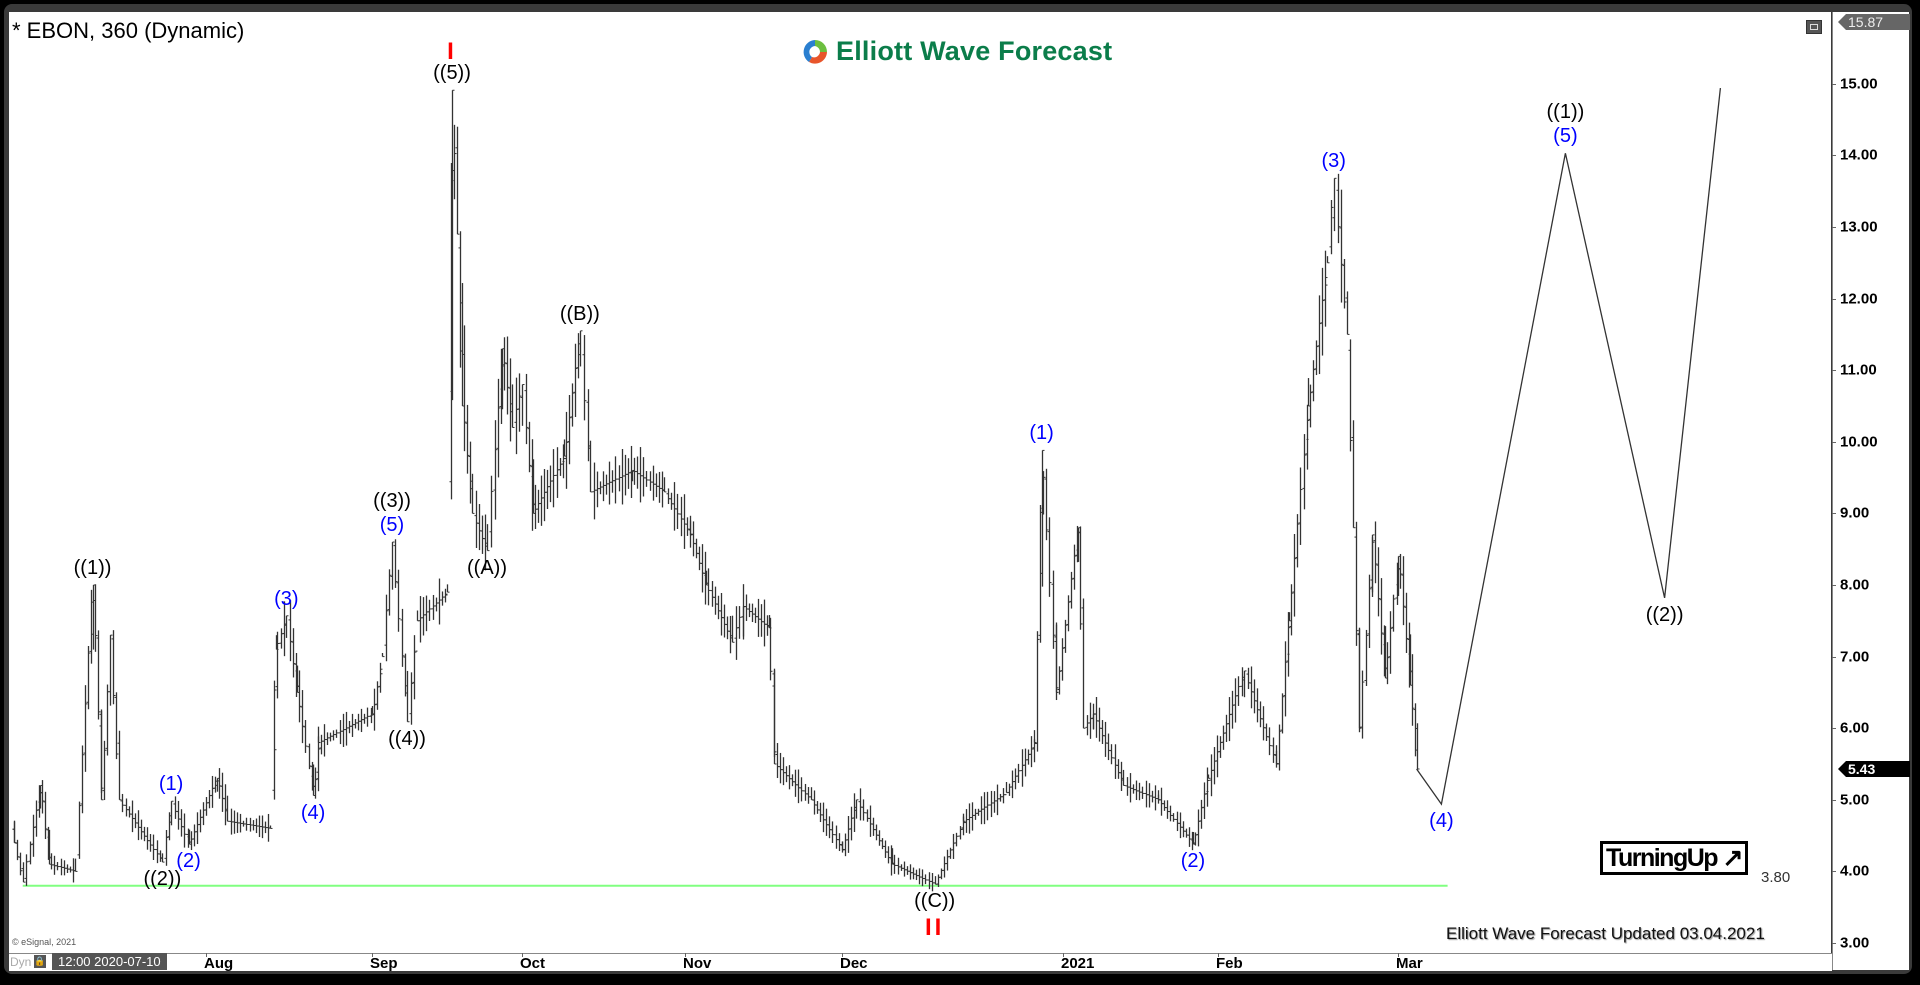 The image size is (1920, 985). Describe the element at coordinates (935, 928) in the screenshot. I see `wave-label: II` at that location.